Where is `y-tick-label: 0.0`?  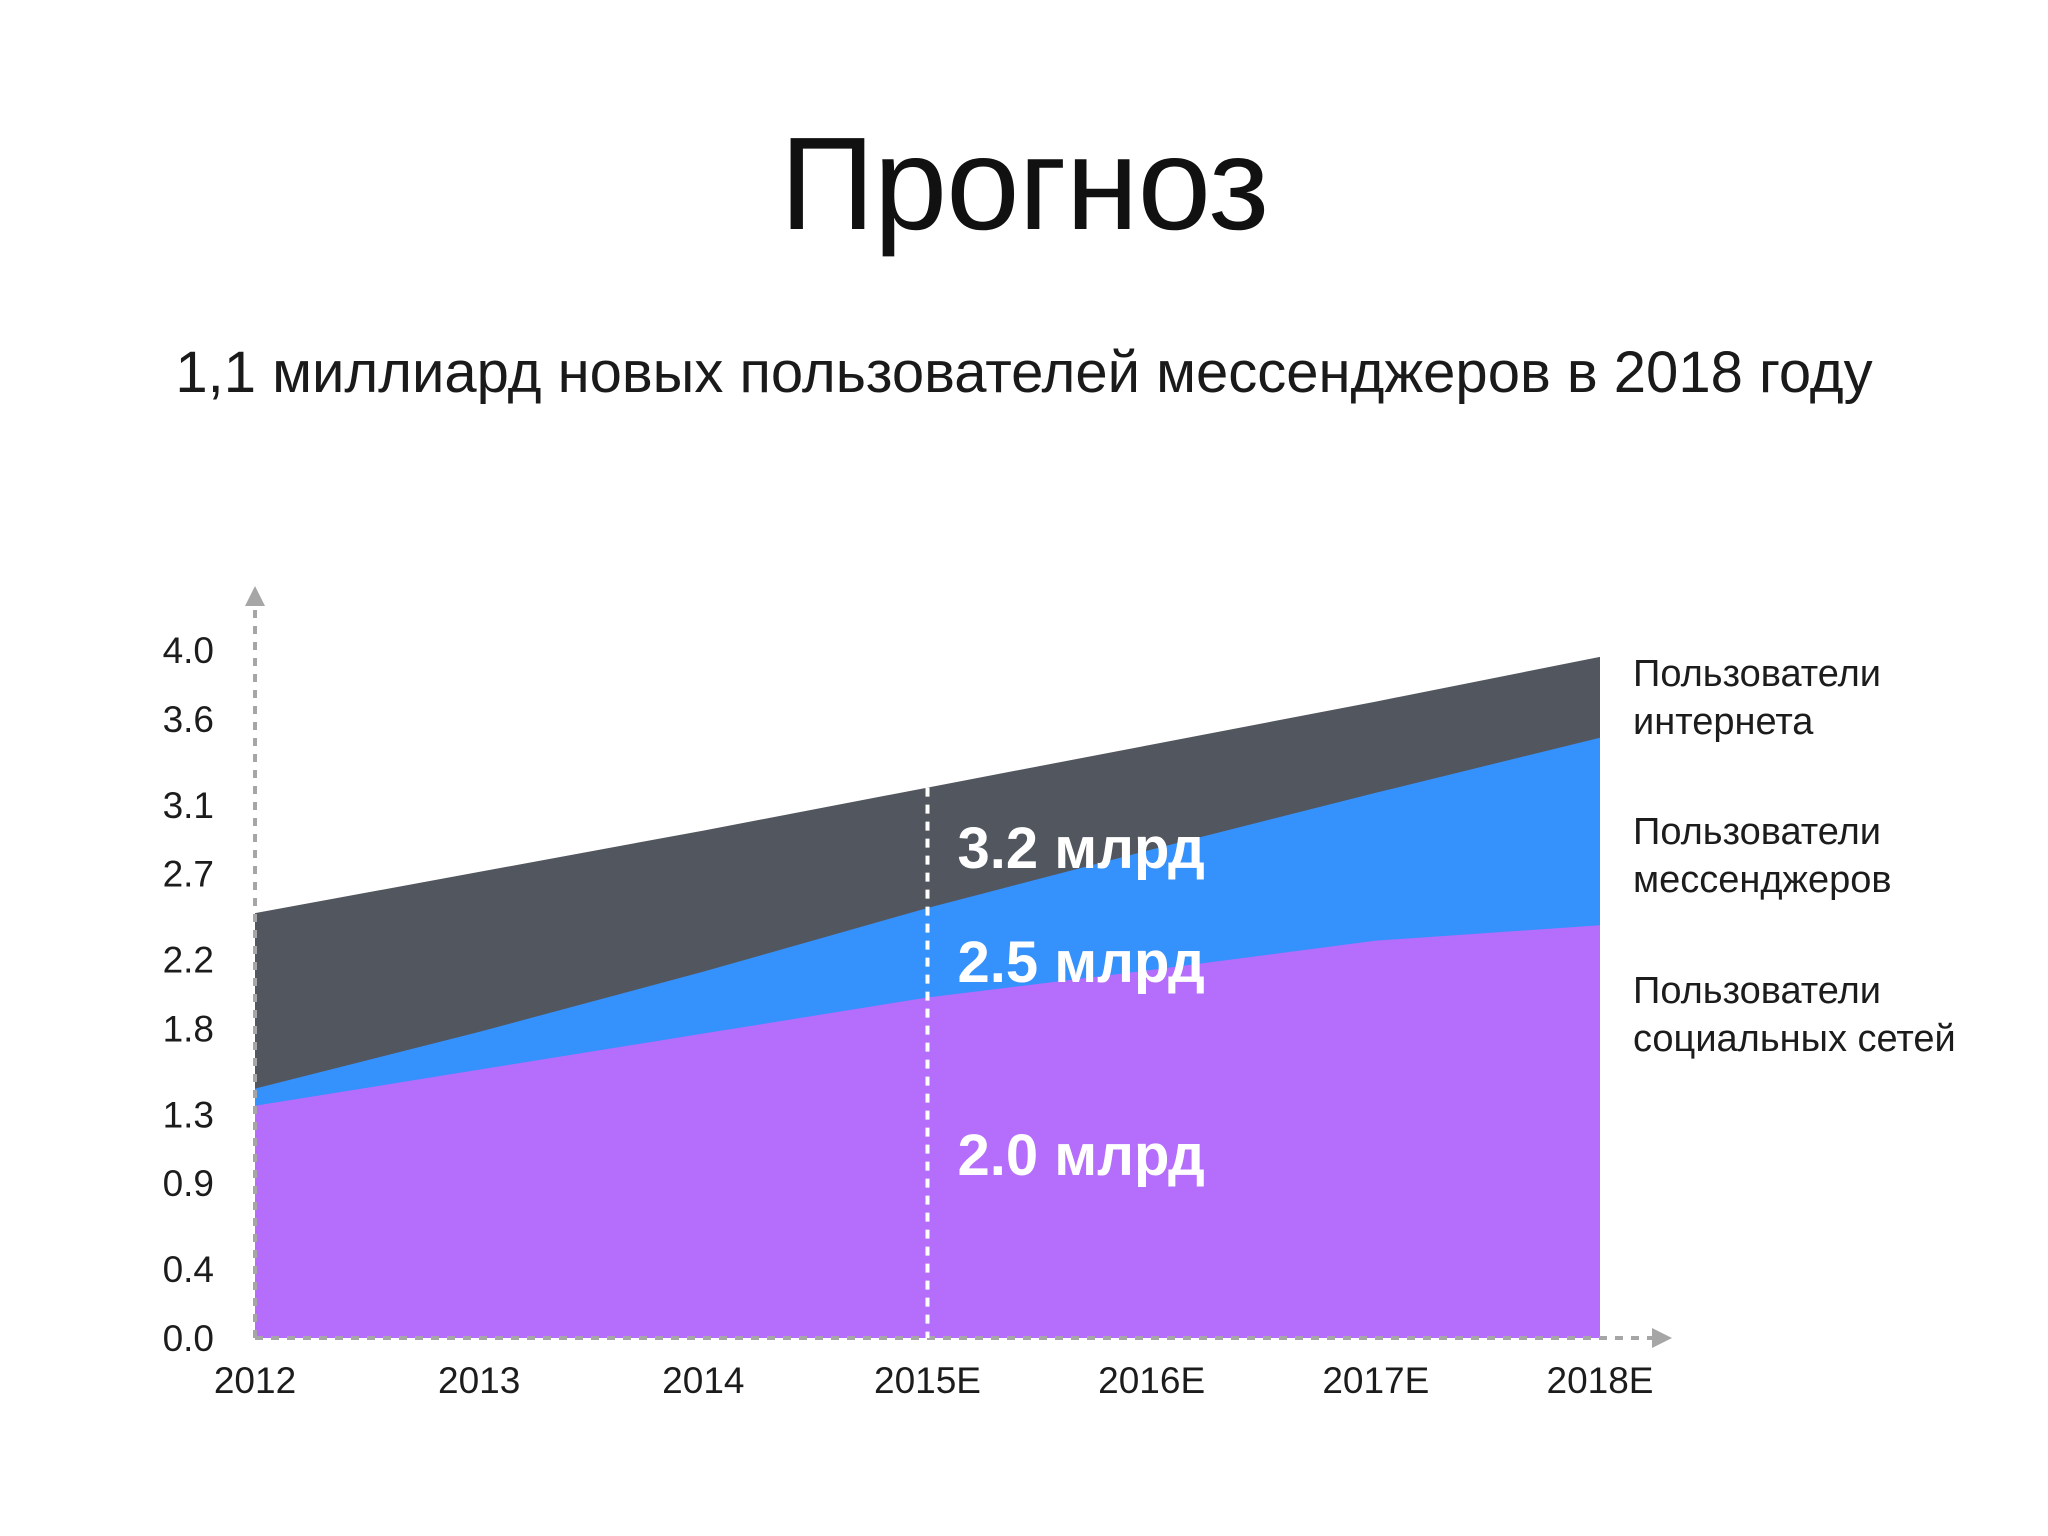 y-tick-label: 0.0 is located at coordinates (188, 1338).